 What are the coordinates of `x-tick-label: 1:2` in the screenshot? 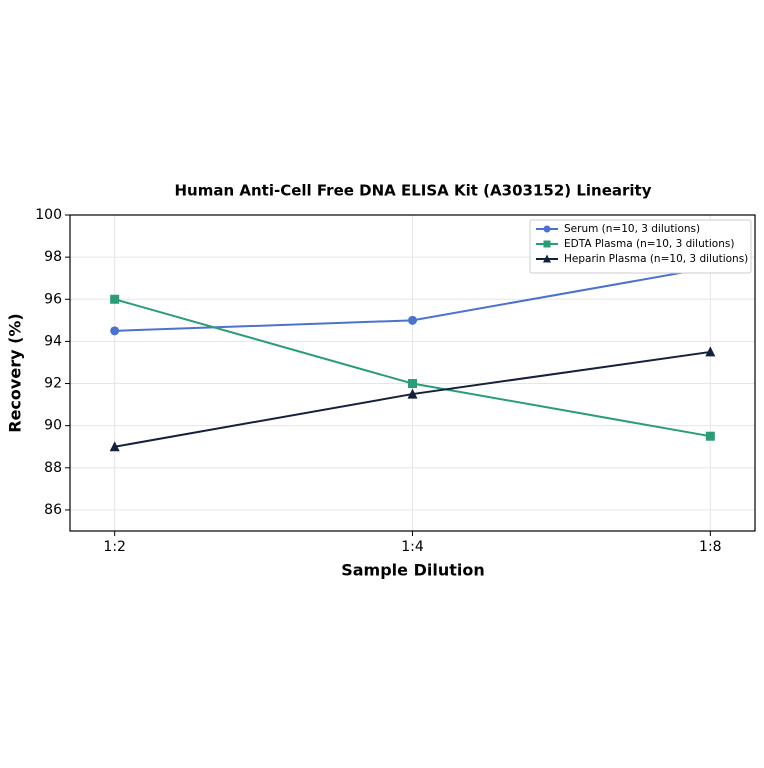 It's located at (114, 547).